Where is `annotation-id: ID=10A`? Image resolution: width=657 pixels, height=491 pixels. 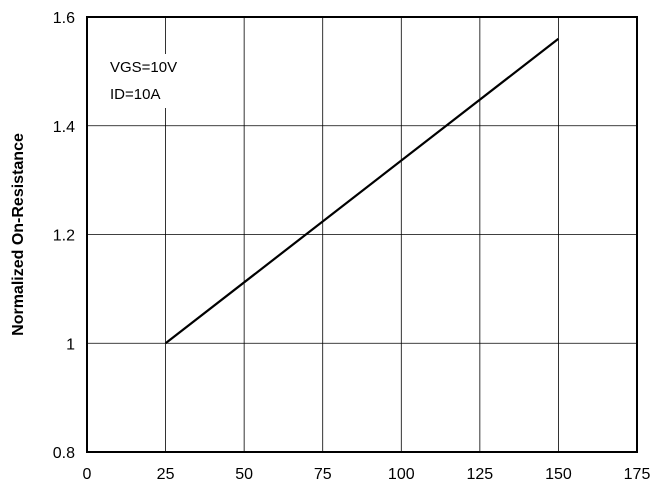
annotation-id: ID=10A is located at coordinates (135, 94).